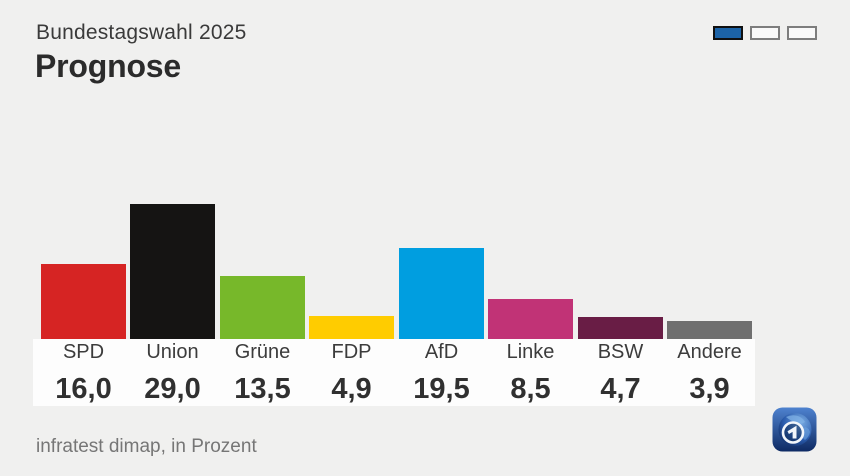  I want to click on source-note: infratest dimap, in Prozent, so click(146, 446).